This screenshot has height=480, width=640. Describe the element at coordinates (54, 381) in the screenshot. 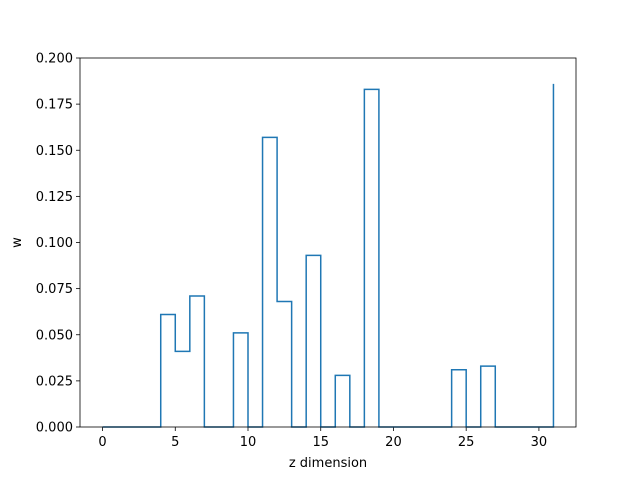

I see `y-tick-label: 0.025` at that location.